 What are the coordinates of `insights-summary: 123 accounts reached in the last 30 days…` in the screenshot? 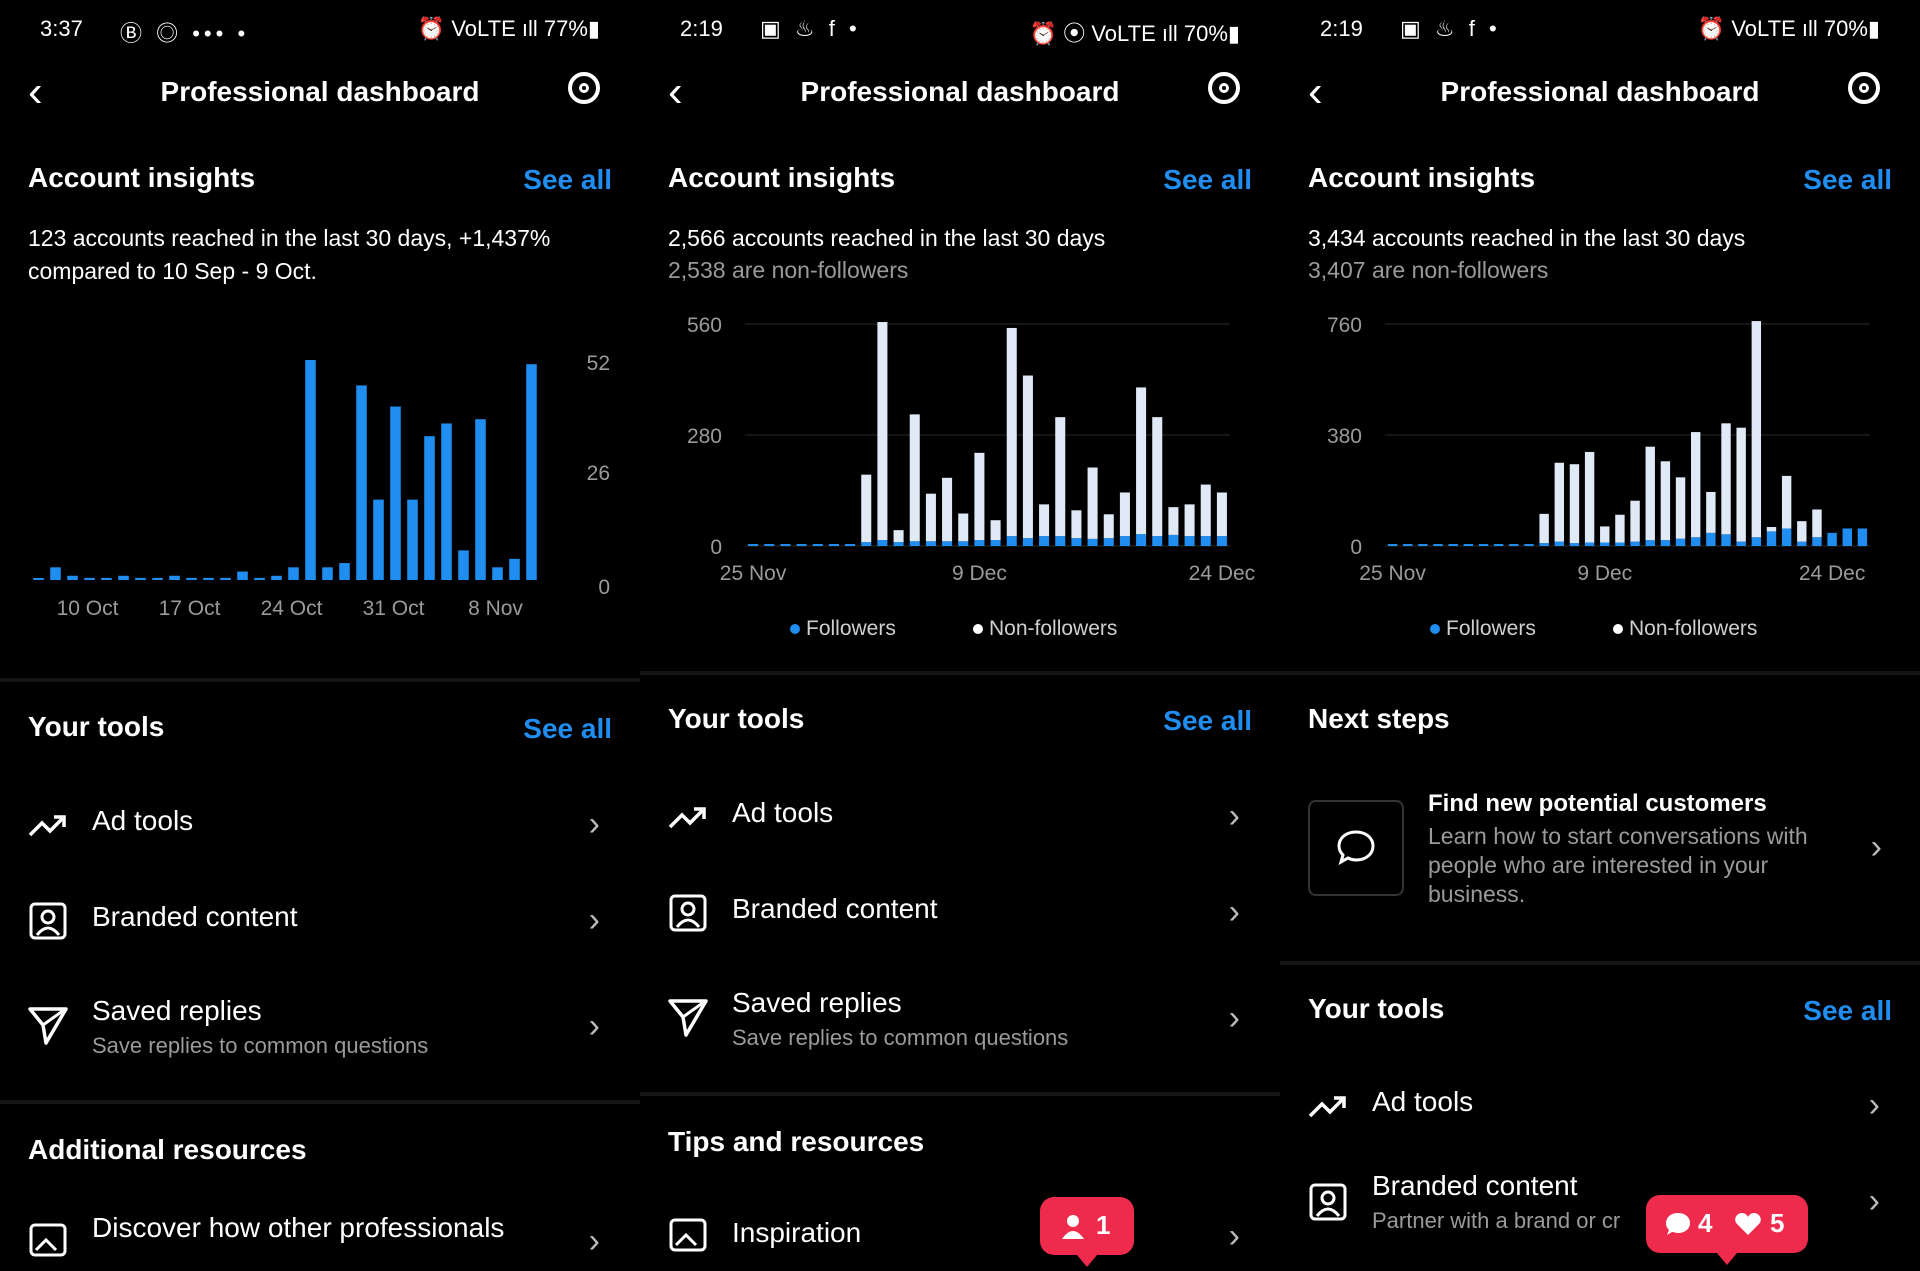 It's located at (289, 254).